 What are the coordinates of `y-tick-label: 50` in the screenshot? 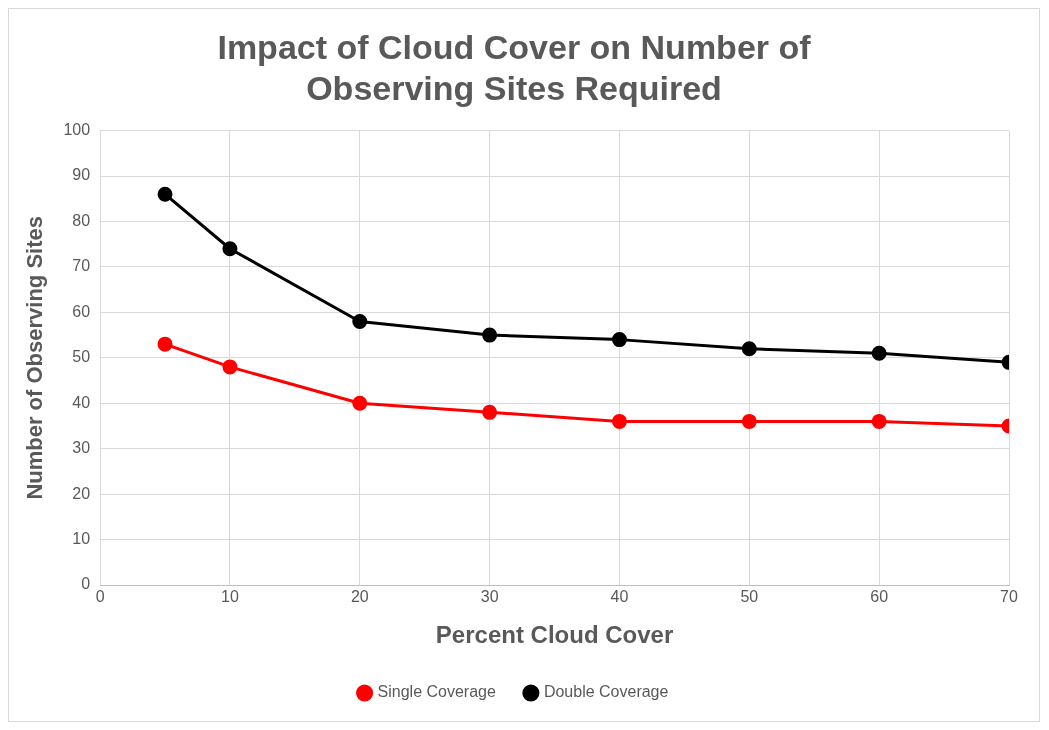 It's located at (81, 357).